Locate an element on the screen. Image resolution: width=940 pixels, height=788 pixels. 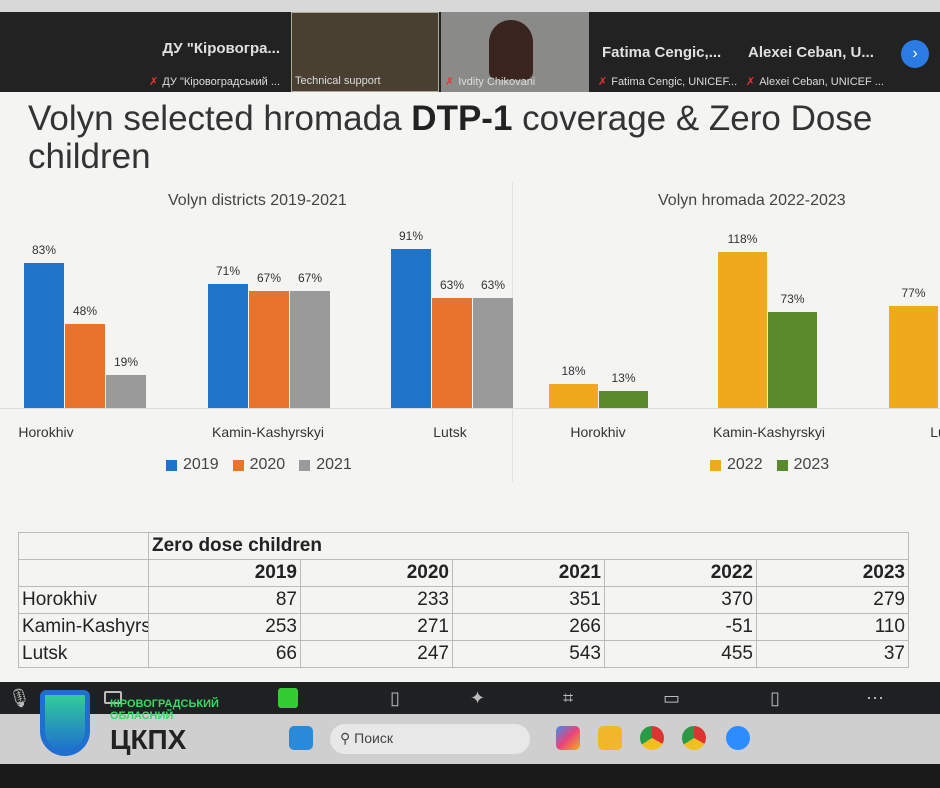
chart-title: Volyn hromada 2022-2023 is located at coordinates (752, 200).